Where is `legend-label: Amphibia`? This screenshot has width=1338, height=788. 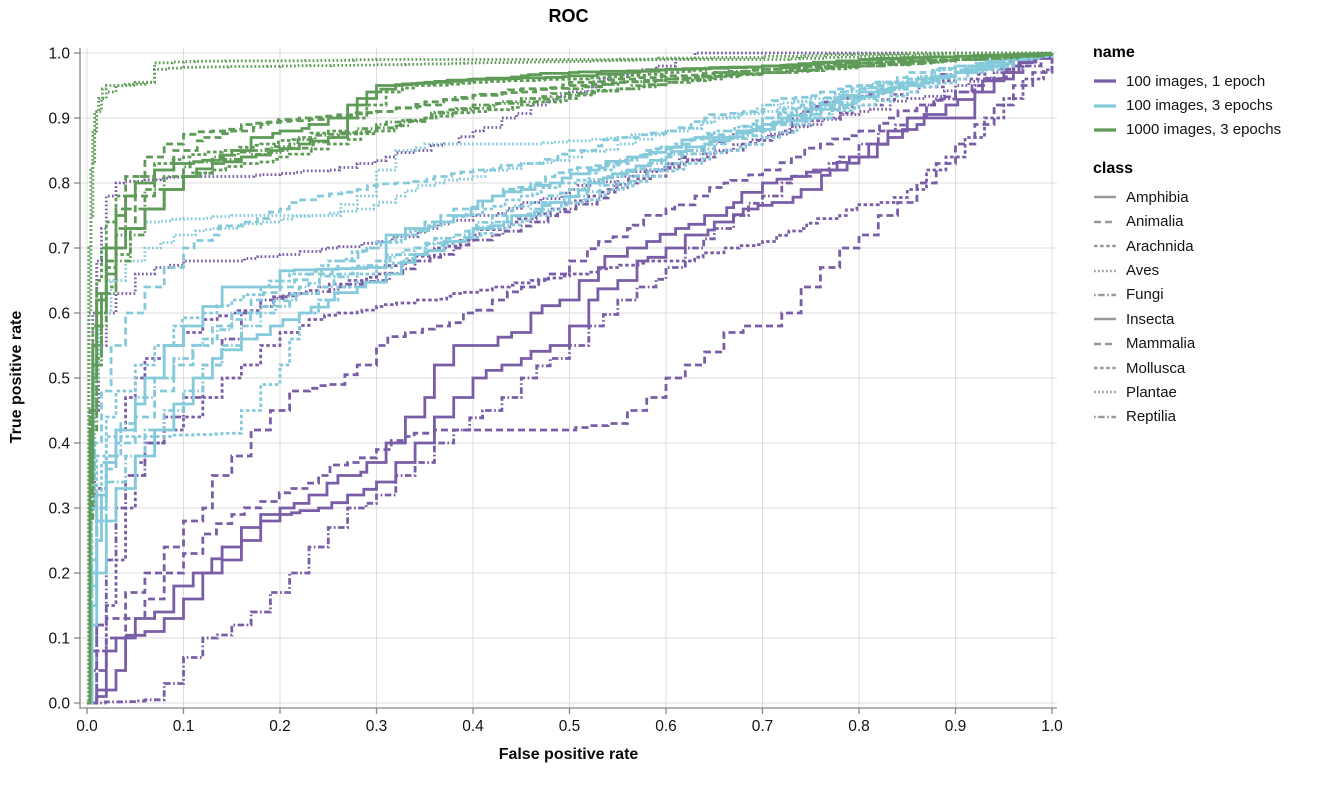
legend-label: Amphibia is located at coordinates (1157, 197).